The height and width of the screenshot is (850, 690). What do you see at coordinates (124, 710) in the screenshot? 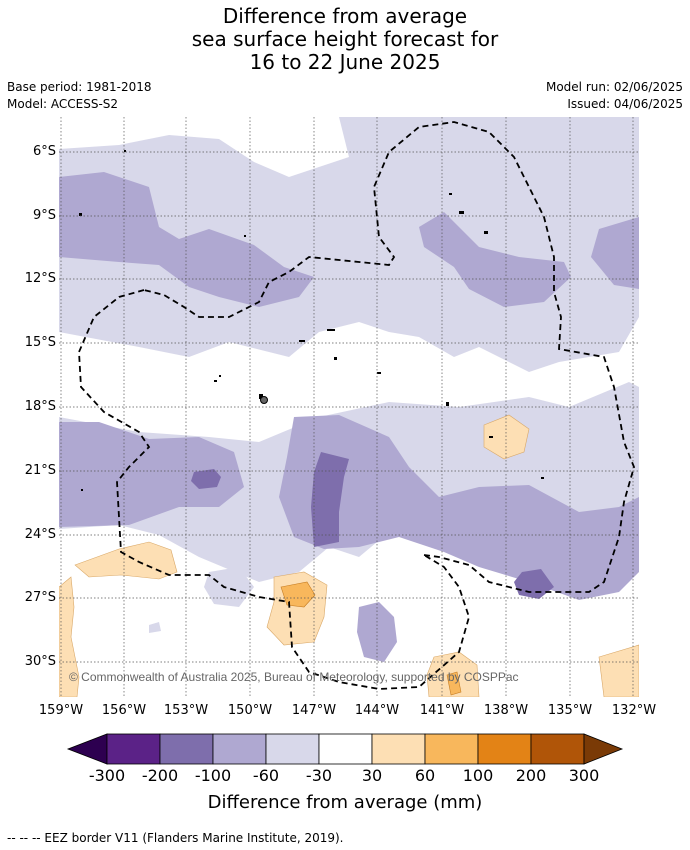
I see `lon-label-156w: 156°W` at bounding box center [124, 710].